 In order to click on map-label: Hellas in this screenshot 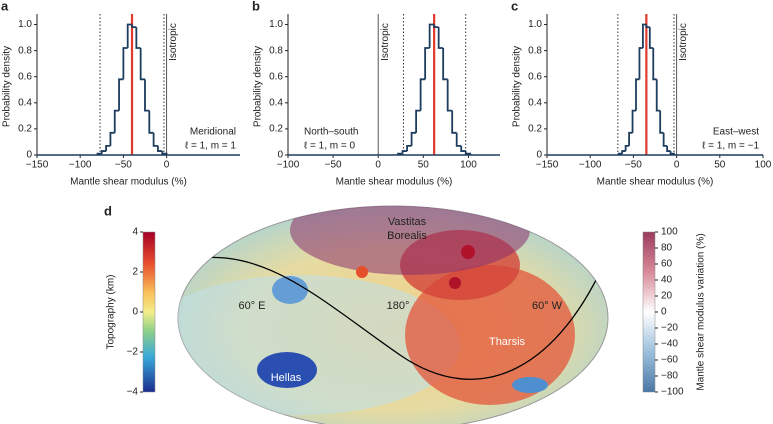, I will do `click(286, 378)`.